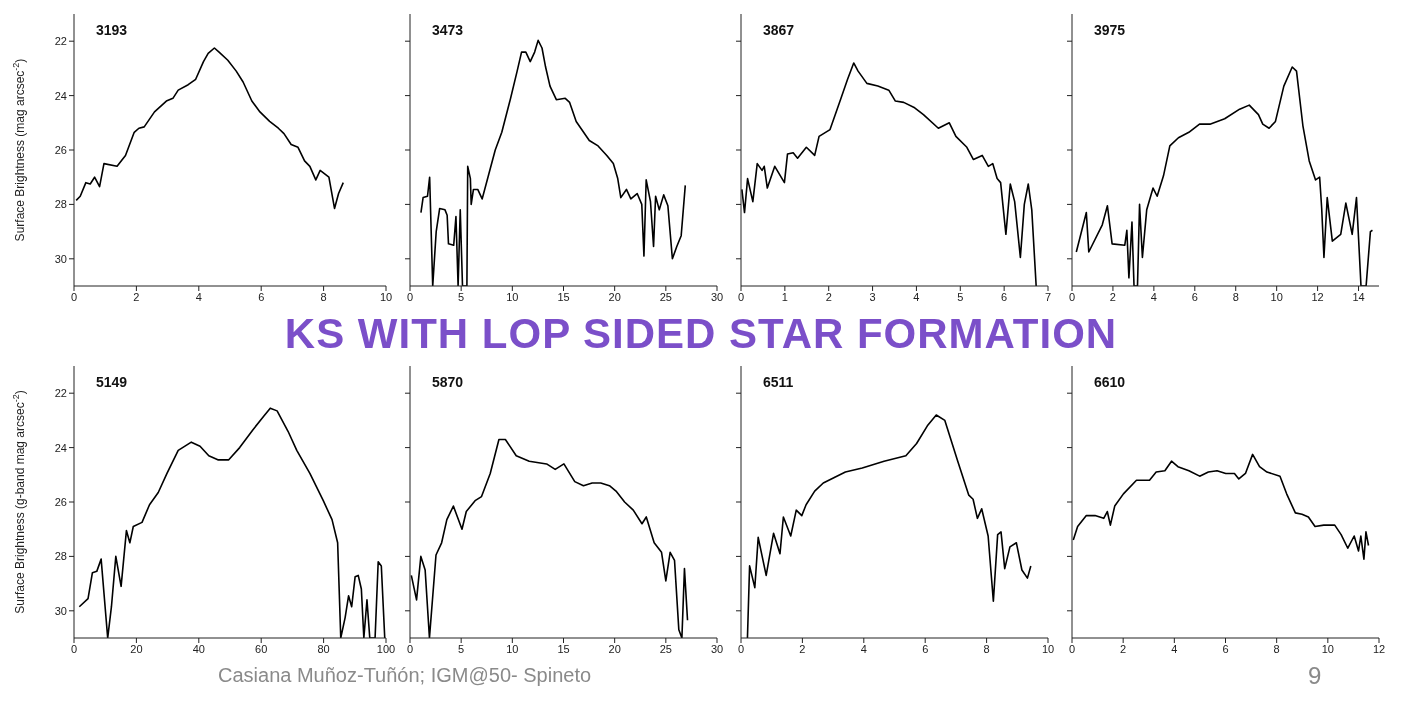  I want to click on text: 9, so click(1315, 676).